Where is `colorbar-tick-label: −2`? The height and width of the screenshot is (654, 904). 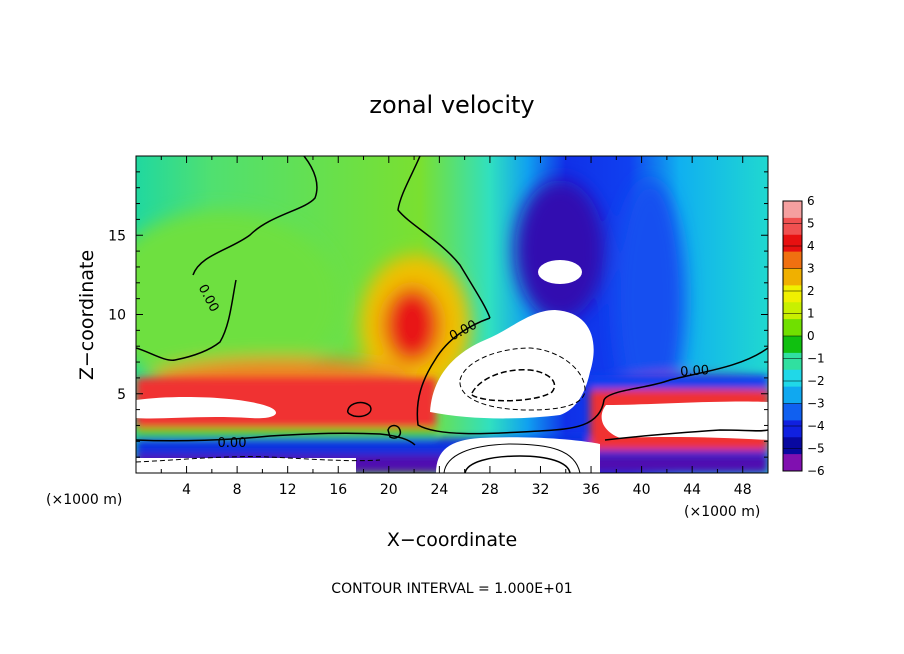 colorbar-tick-label: −2 is located at coordinates (816, 381).